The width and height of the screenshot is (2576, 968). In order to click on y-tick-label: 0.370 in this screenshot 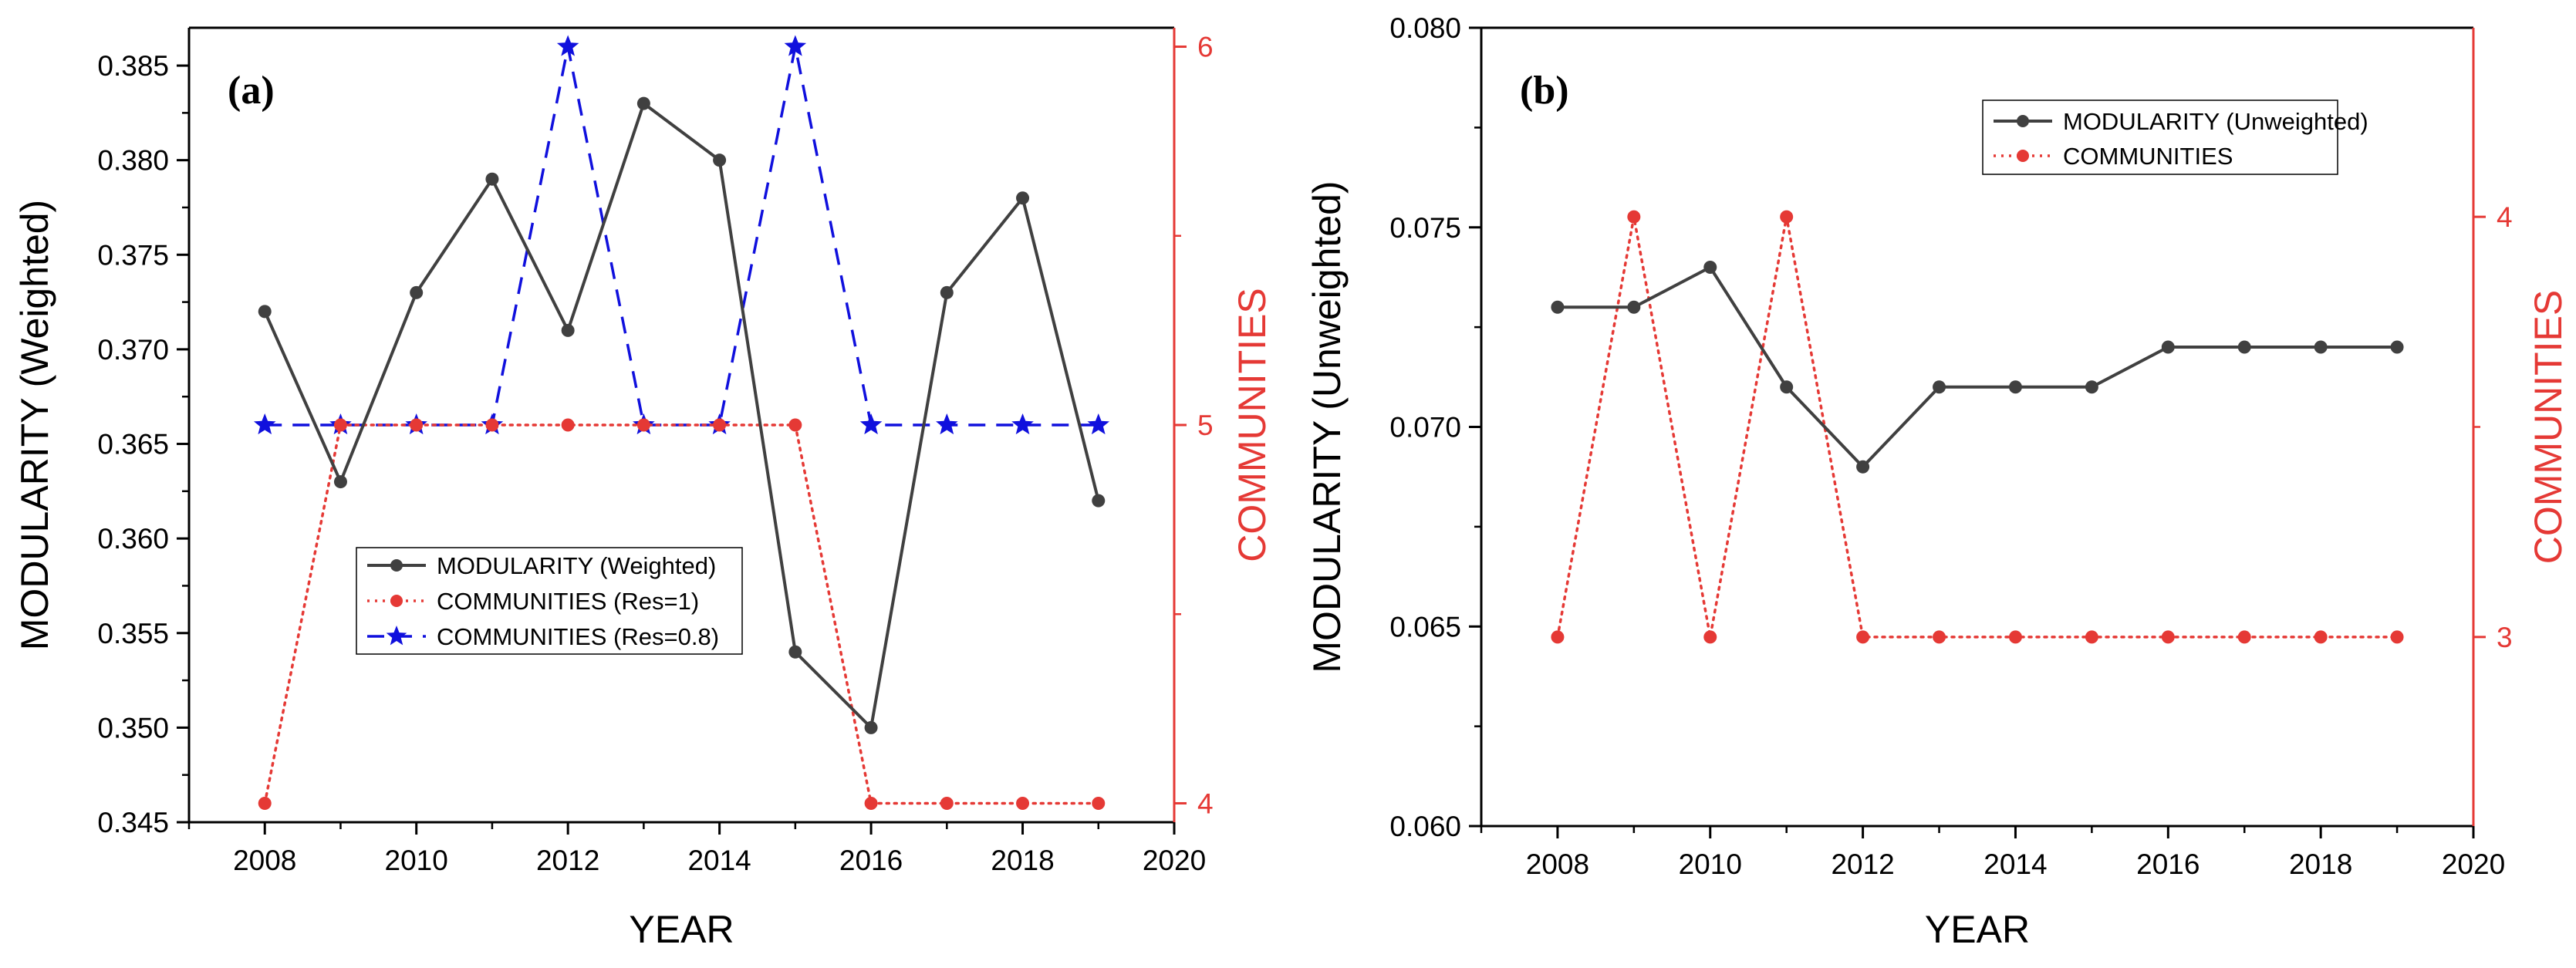, I will do `click(133, 350)`.